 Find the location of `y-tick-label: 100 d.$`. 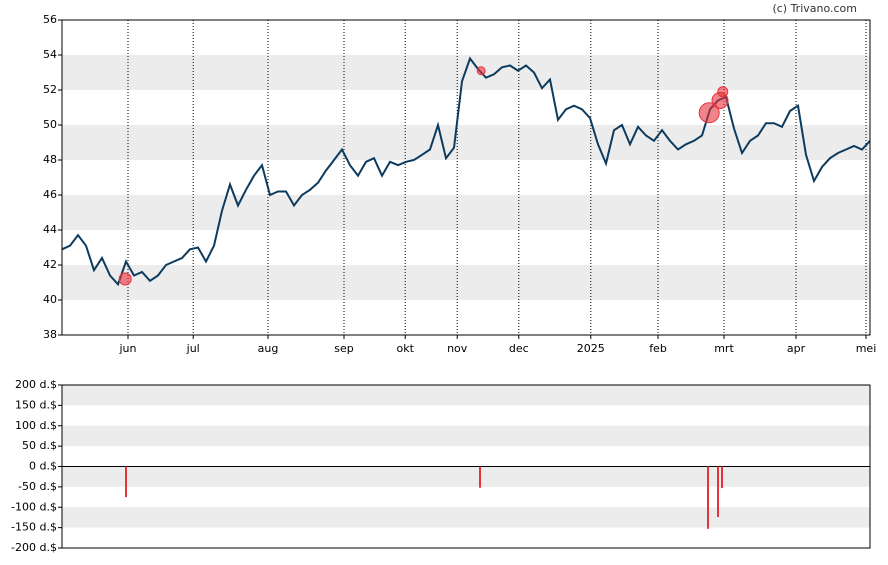

y-tick-label: 100 d.$ is located at coordinates (36, 425).